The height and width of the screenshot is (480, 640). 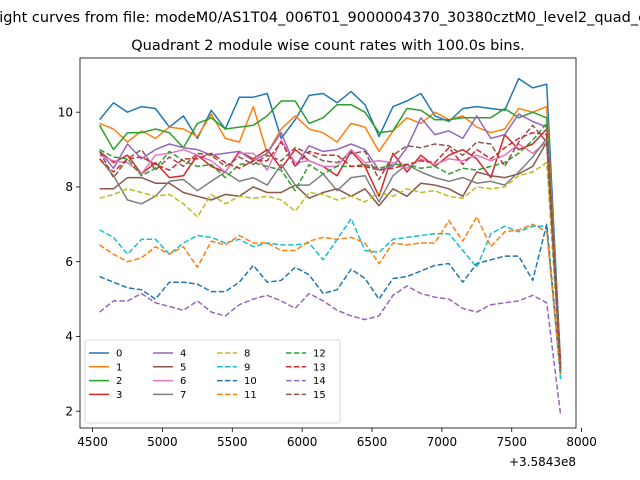 I want to click on y-tick-label: 8, so click(x=69, y=187).